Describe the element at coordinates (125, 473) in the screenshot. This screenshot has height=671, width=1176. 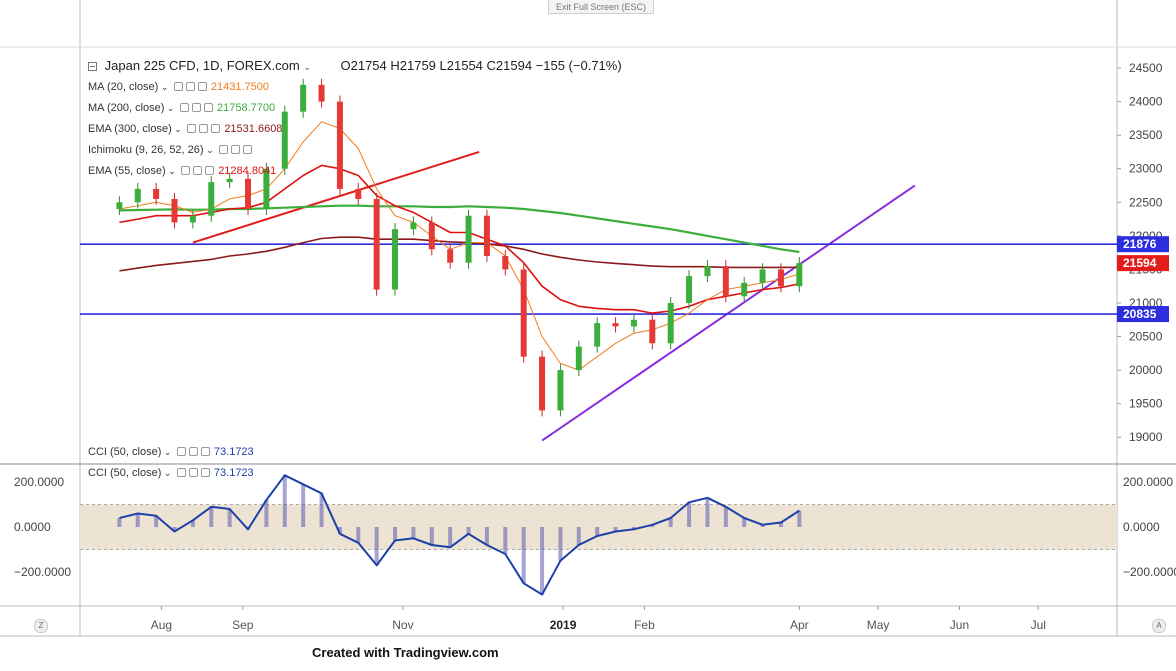
I see `cci-label: CCI (50, close)` at that location.